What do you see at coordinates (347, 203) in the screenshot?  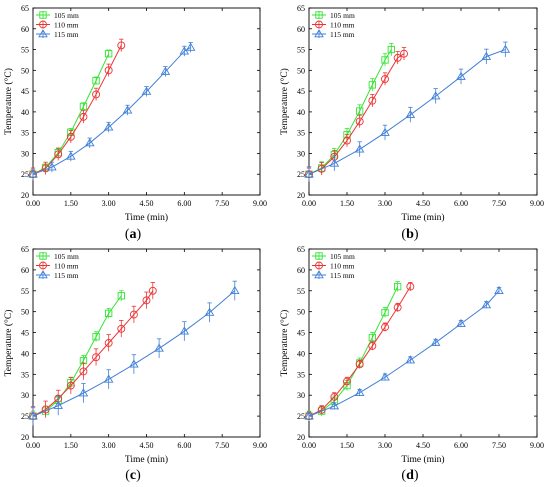 I see `x-tick-label: 1.50` at bounding box center [347, 203].